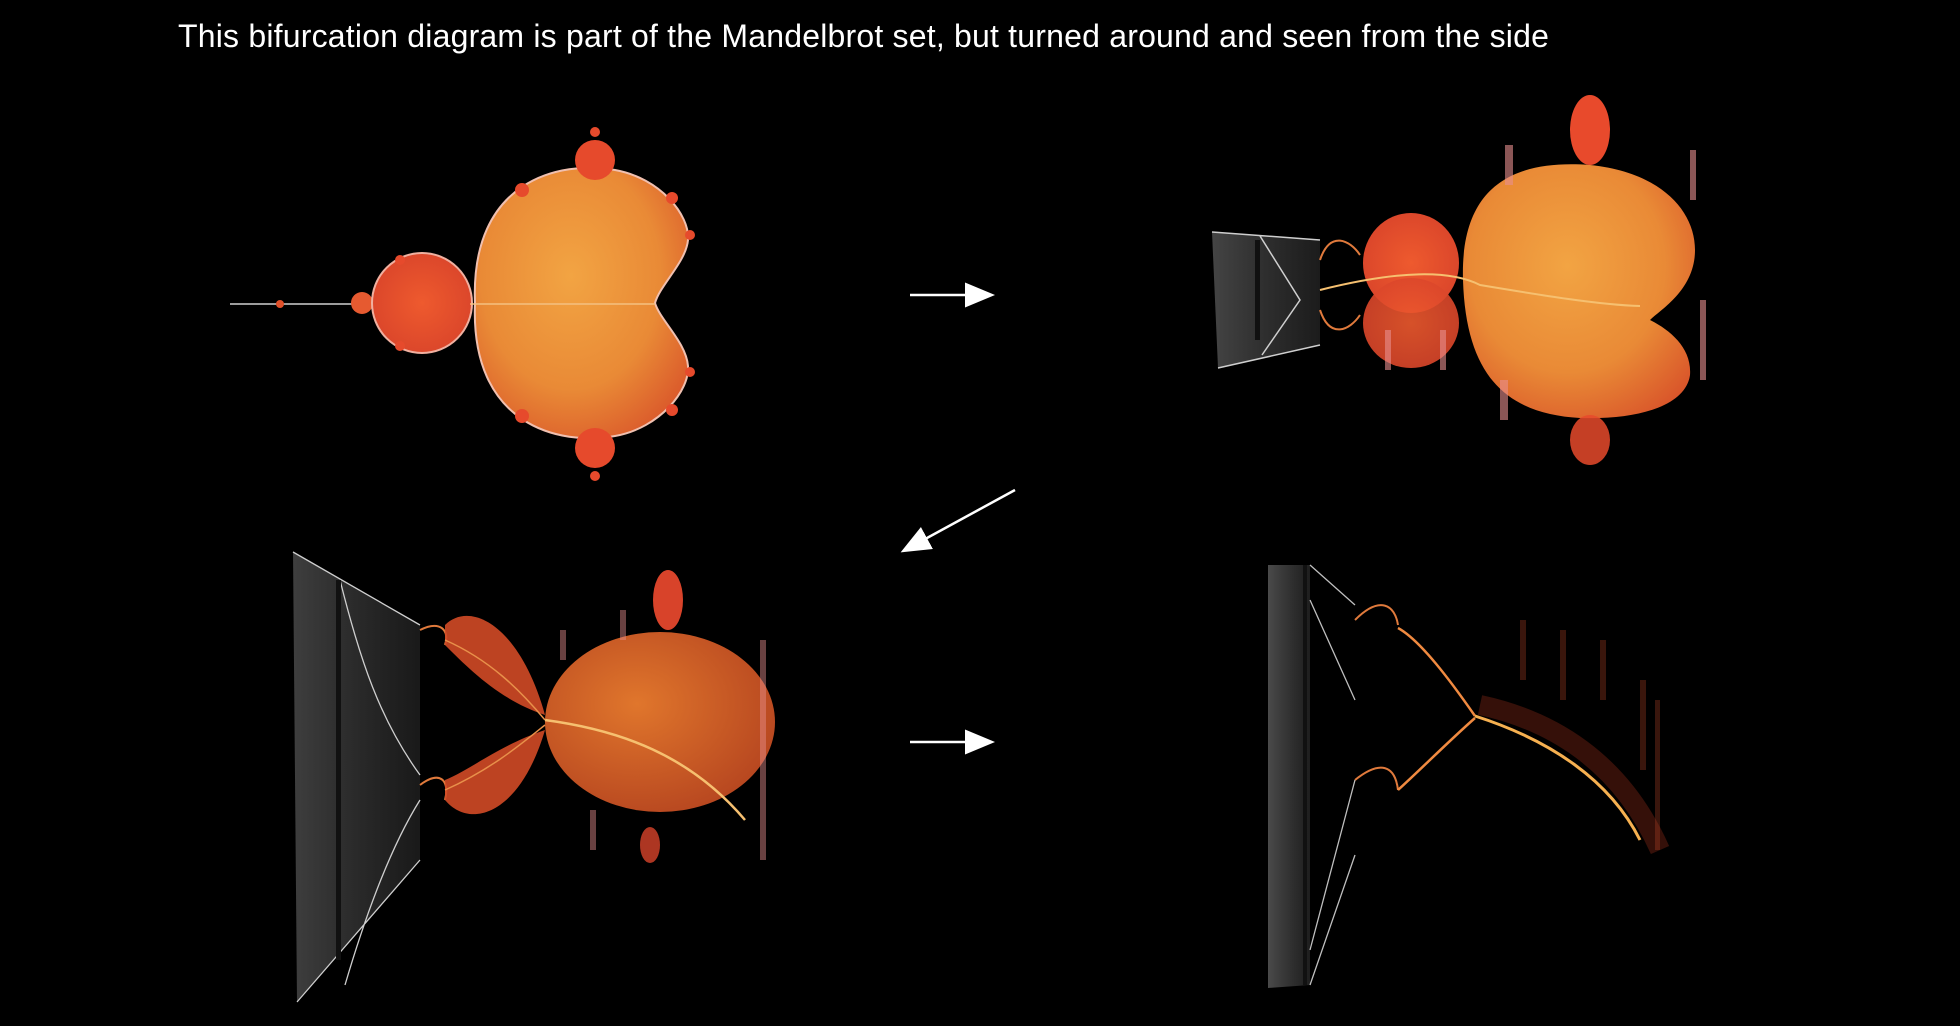 This screenshot has width=1960, height=1026. I want to click on mandelbrot-top-view, so click(462, 304).